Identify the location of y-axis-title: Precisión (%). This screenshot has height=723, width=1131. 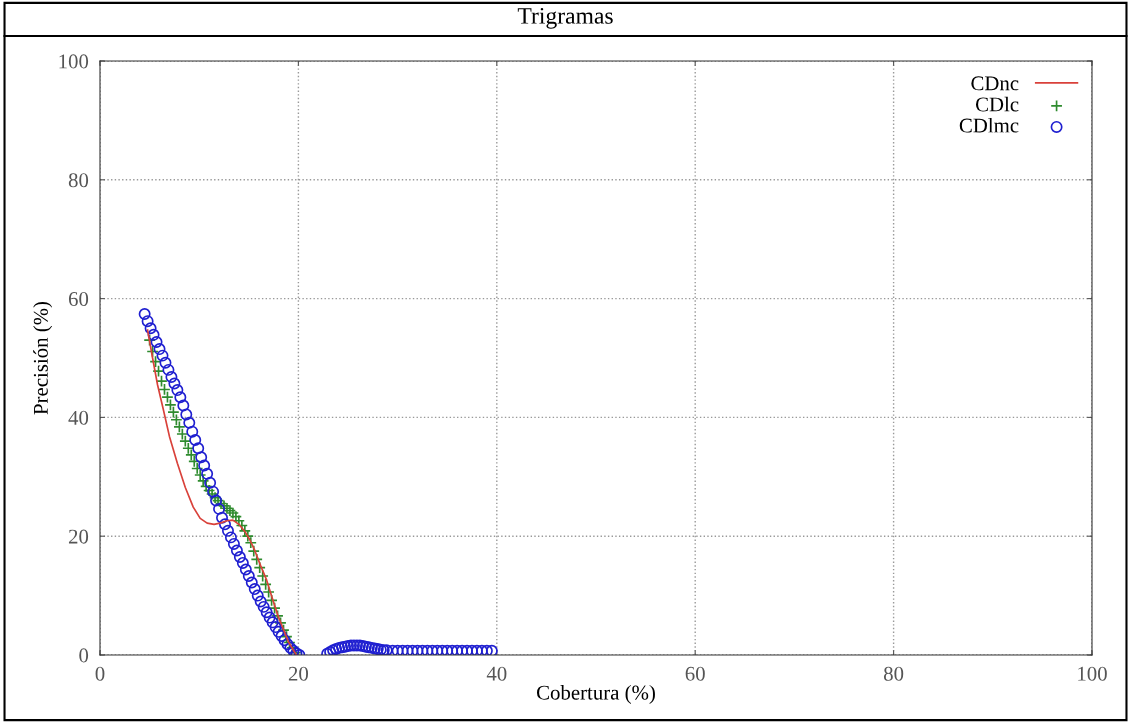
(43, 358).